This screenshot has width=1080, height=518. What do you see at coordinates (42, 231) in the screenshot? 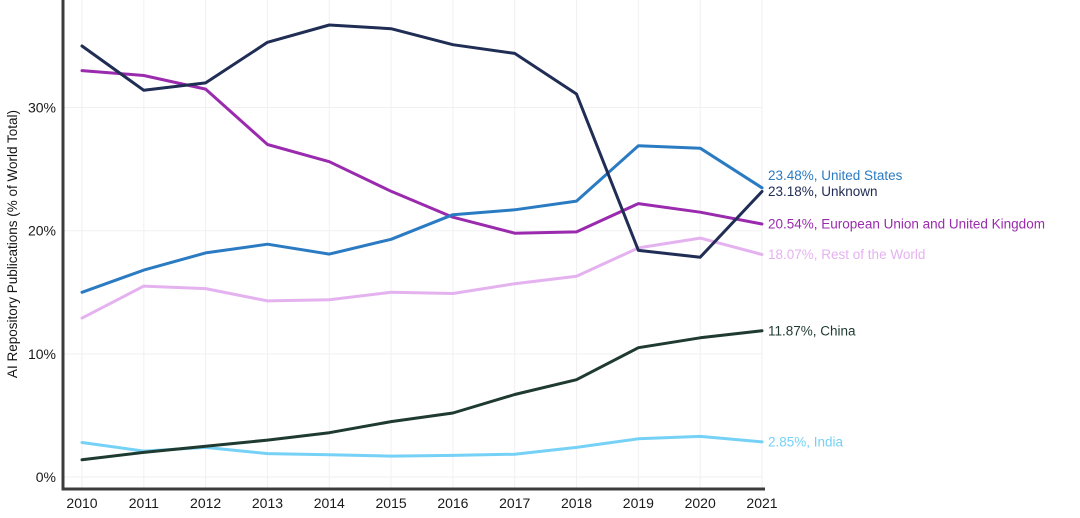
I see `y-tick-label: 20%` at bounding box center [42, 231].